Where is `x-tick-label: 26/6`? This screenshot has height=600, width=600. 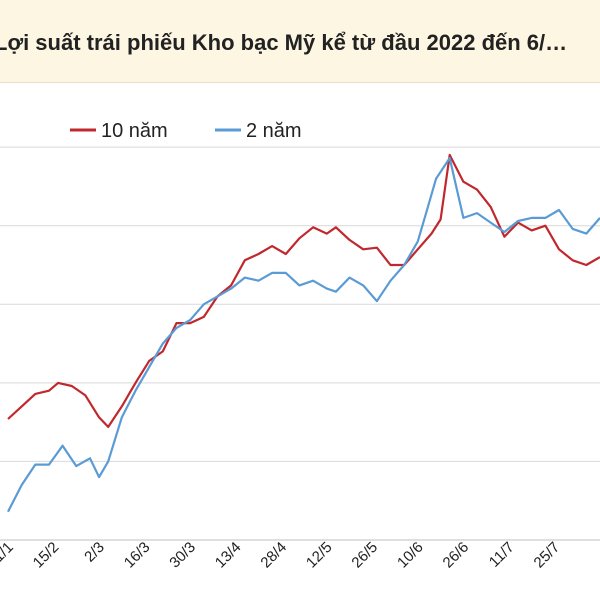 x-tick-label: 26/6 is located at coordinates (456, 555).